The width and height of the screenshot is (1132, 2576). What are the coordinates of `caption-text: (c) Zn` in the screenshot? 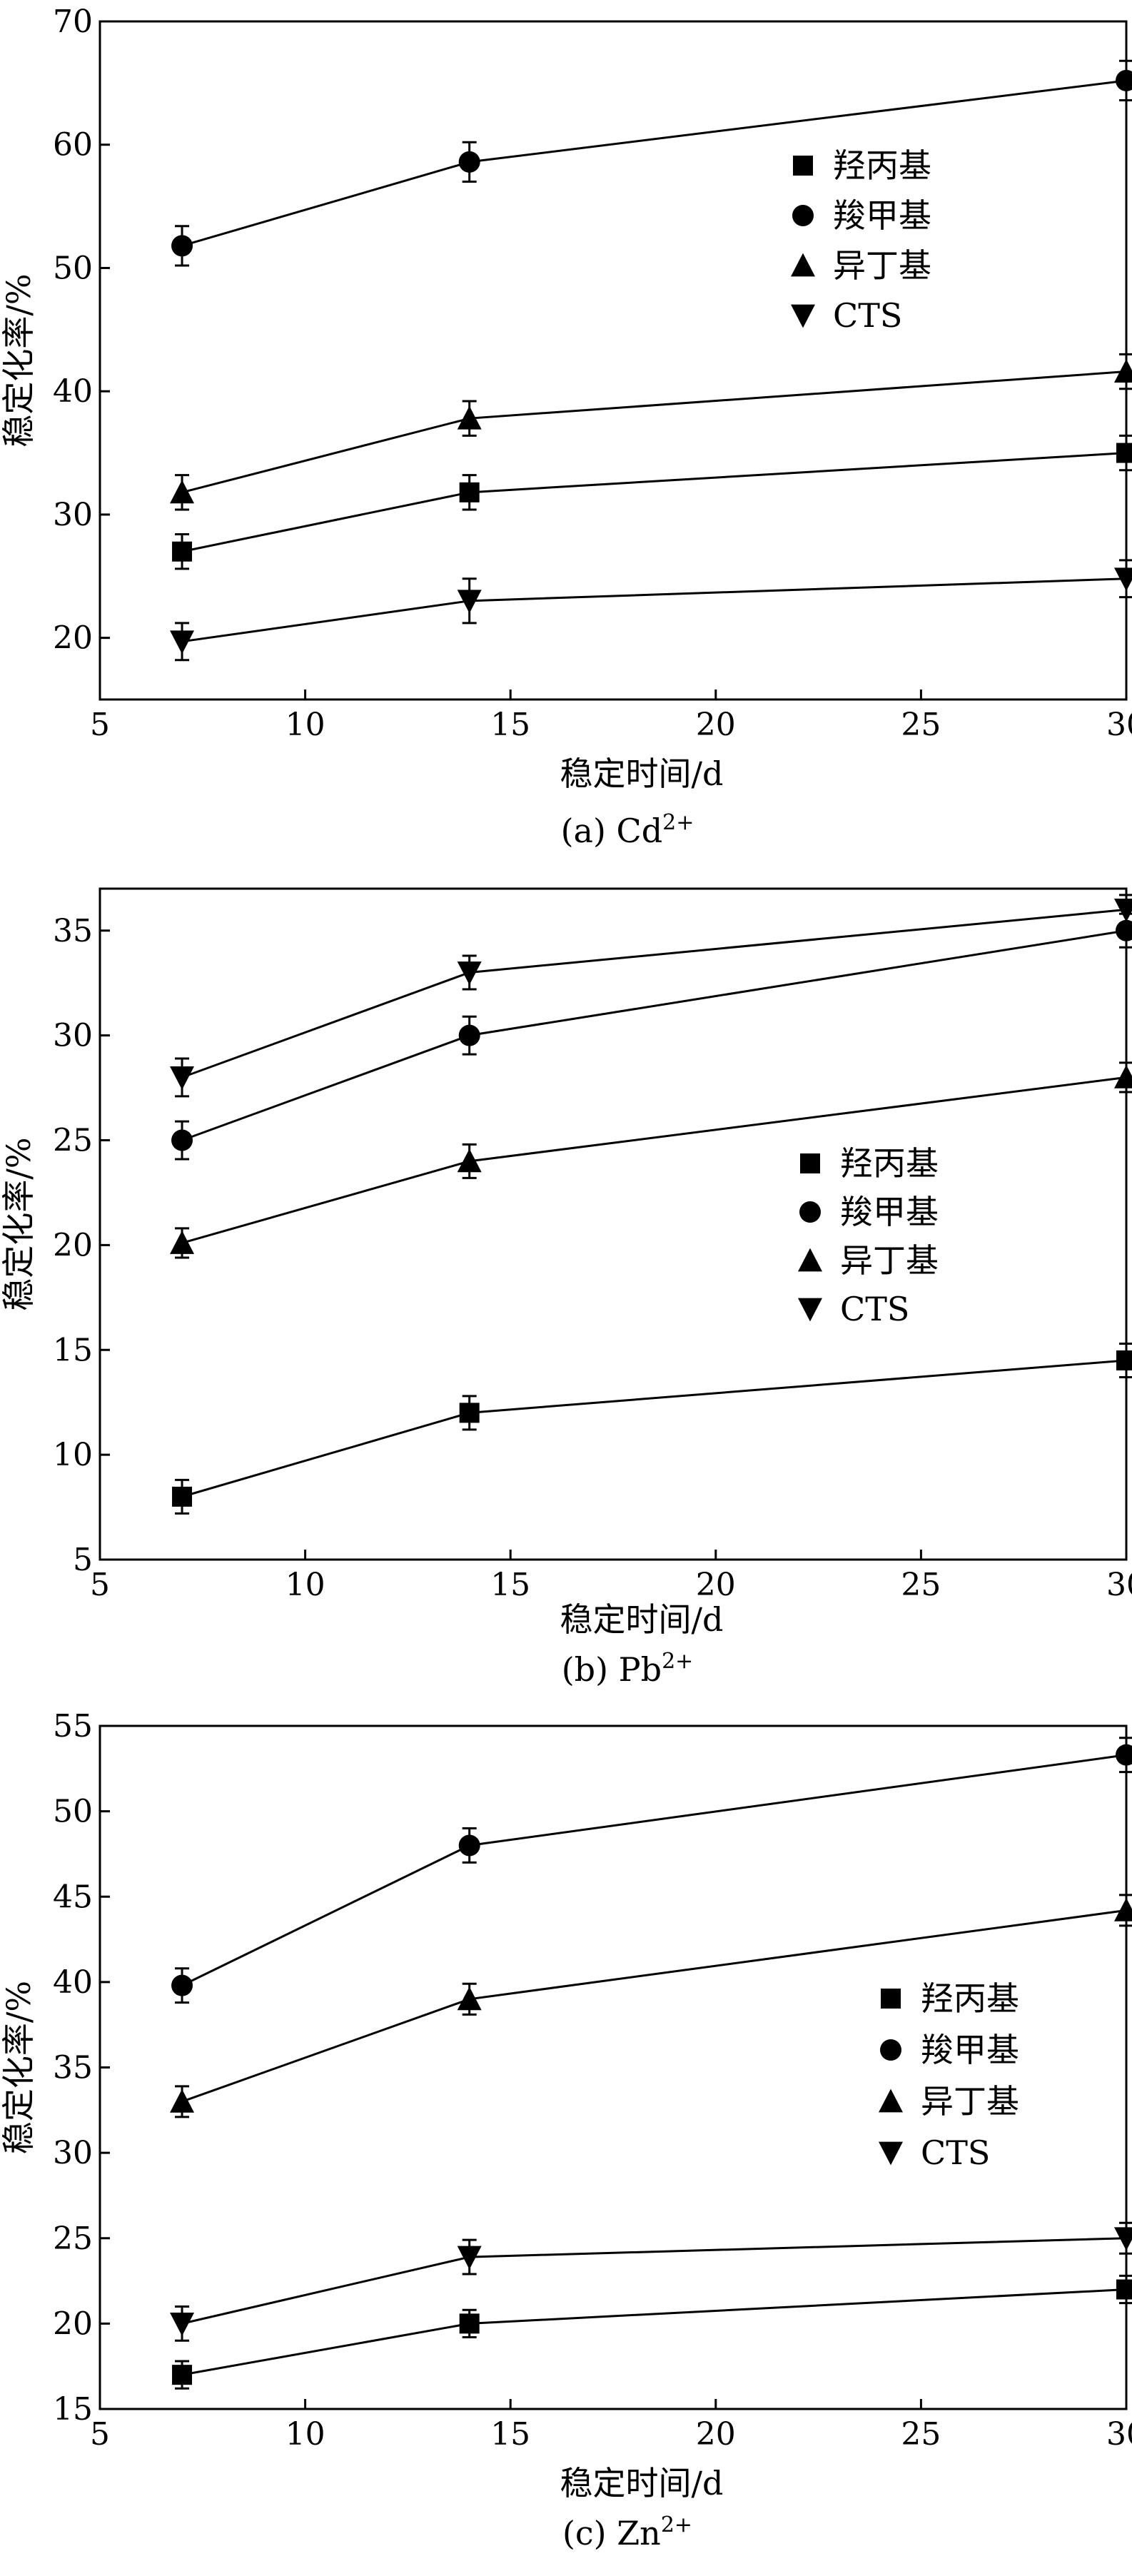 It's located at (611, 2533).